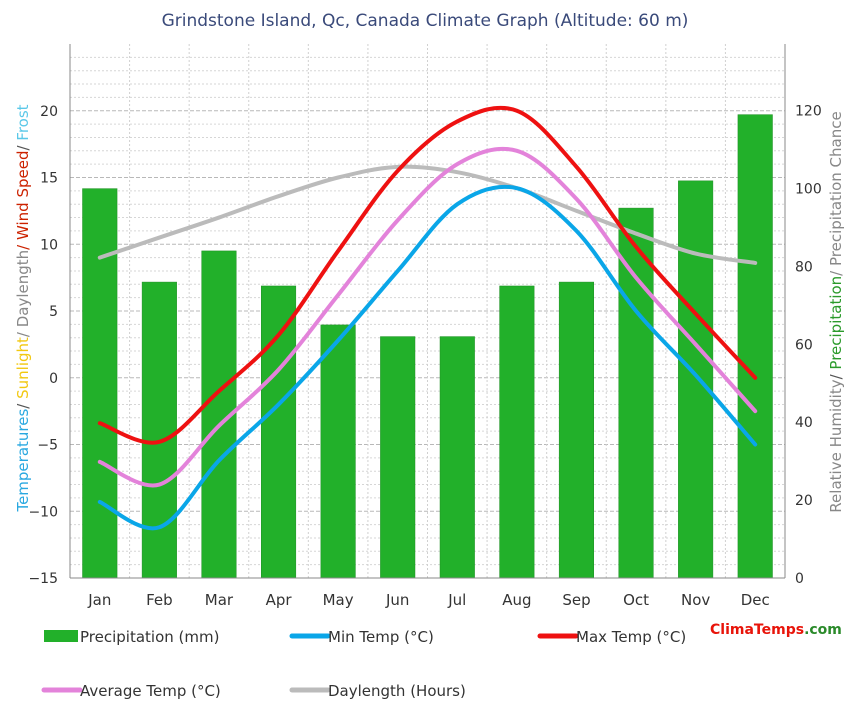  Describe the element at coordinates (631, 637) in the screenshot. I see `legend-label-max-temp-c: Max Temp (°C)` at that location.